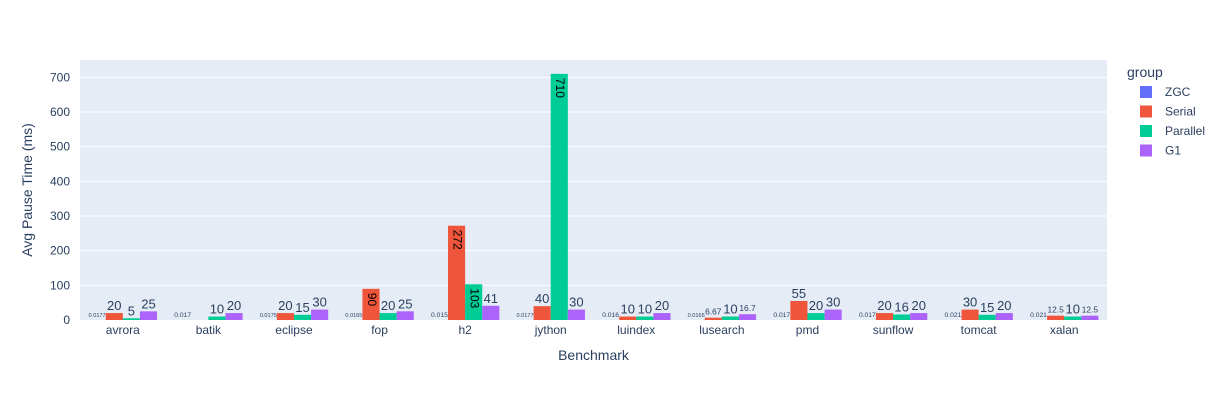  Describe the element at coordinates (60, 77) in the screenshot. I see `y-tick-label: 700` at that location.